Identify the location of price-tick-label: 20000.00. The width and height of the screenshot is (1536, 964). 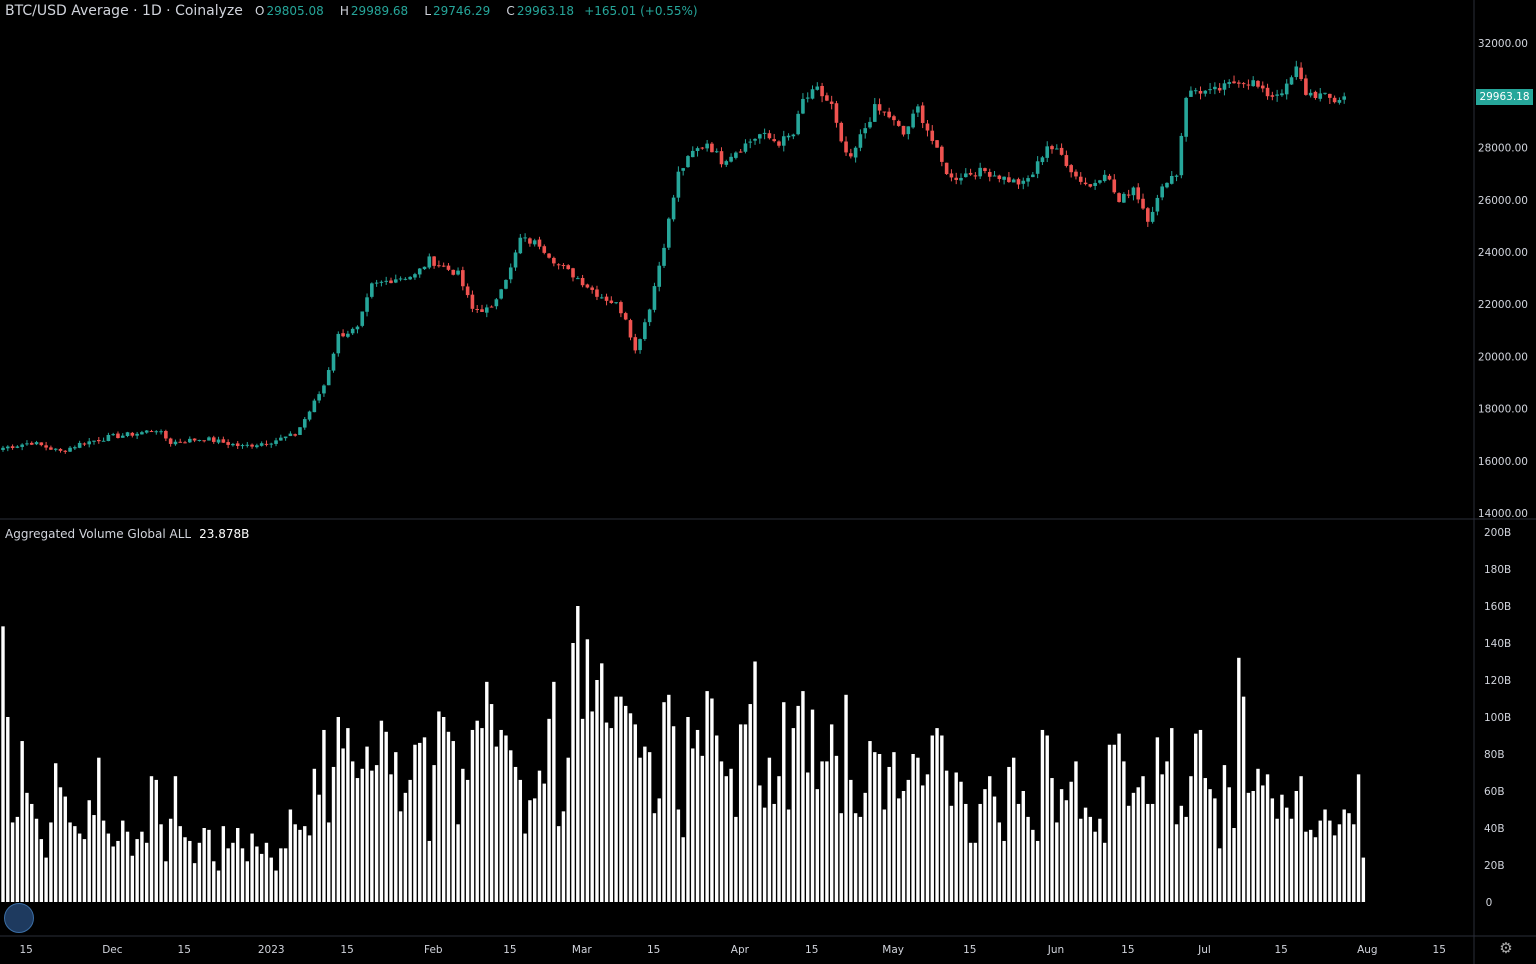
(1503, 357).